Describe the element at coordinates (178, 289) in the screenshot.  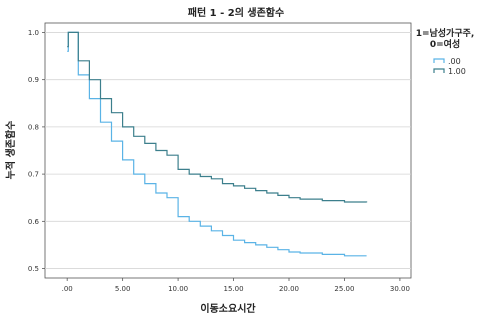
I see `x-tick-label: 10.00` at that location.